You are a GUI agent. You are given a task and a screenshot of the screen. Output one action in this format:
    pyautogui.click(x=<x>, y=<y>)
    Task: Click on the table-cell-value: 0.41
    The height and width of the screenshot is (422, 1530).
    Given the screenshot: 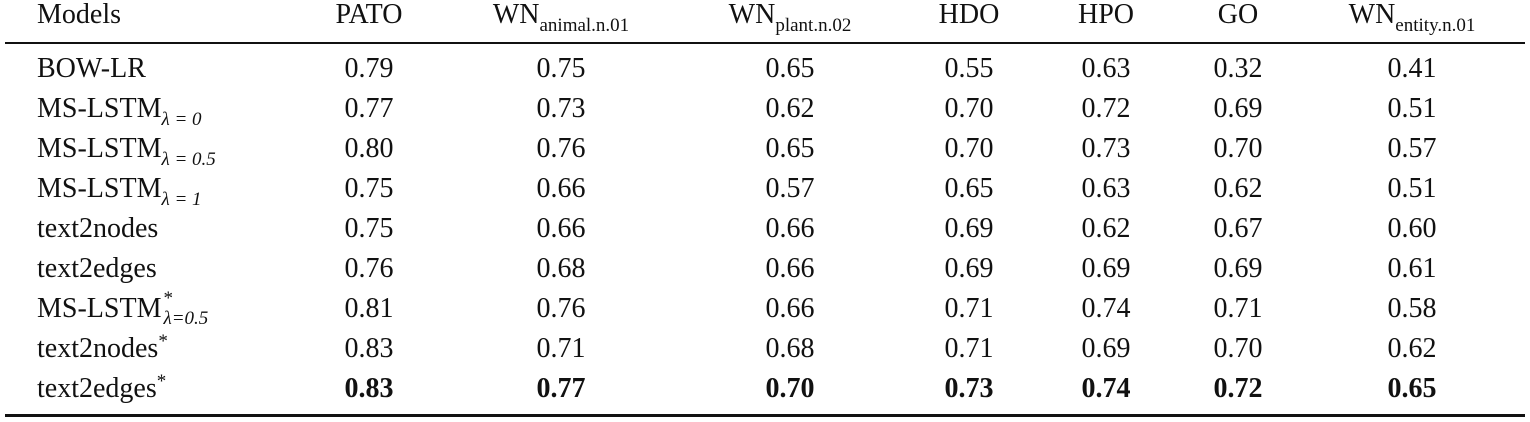 What is the action you would take?
    pyautogui.click(x=1412, y=68)
    